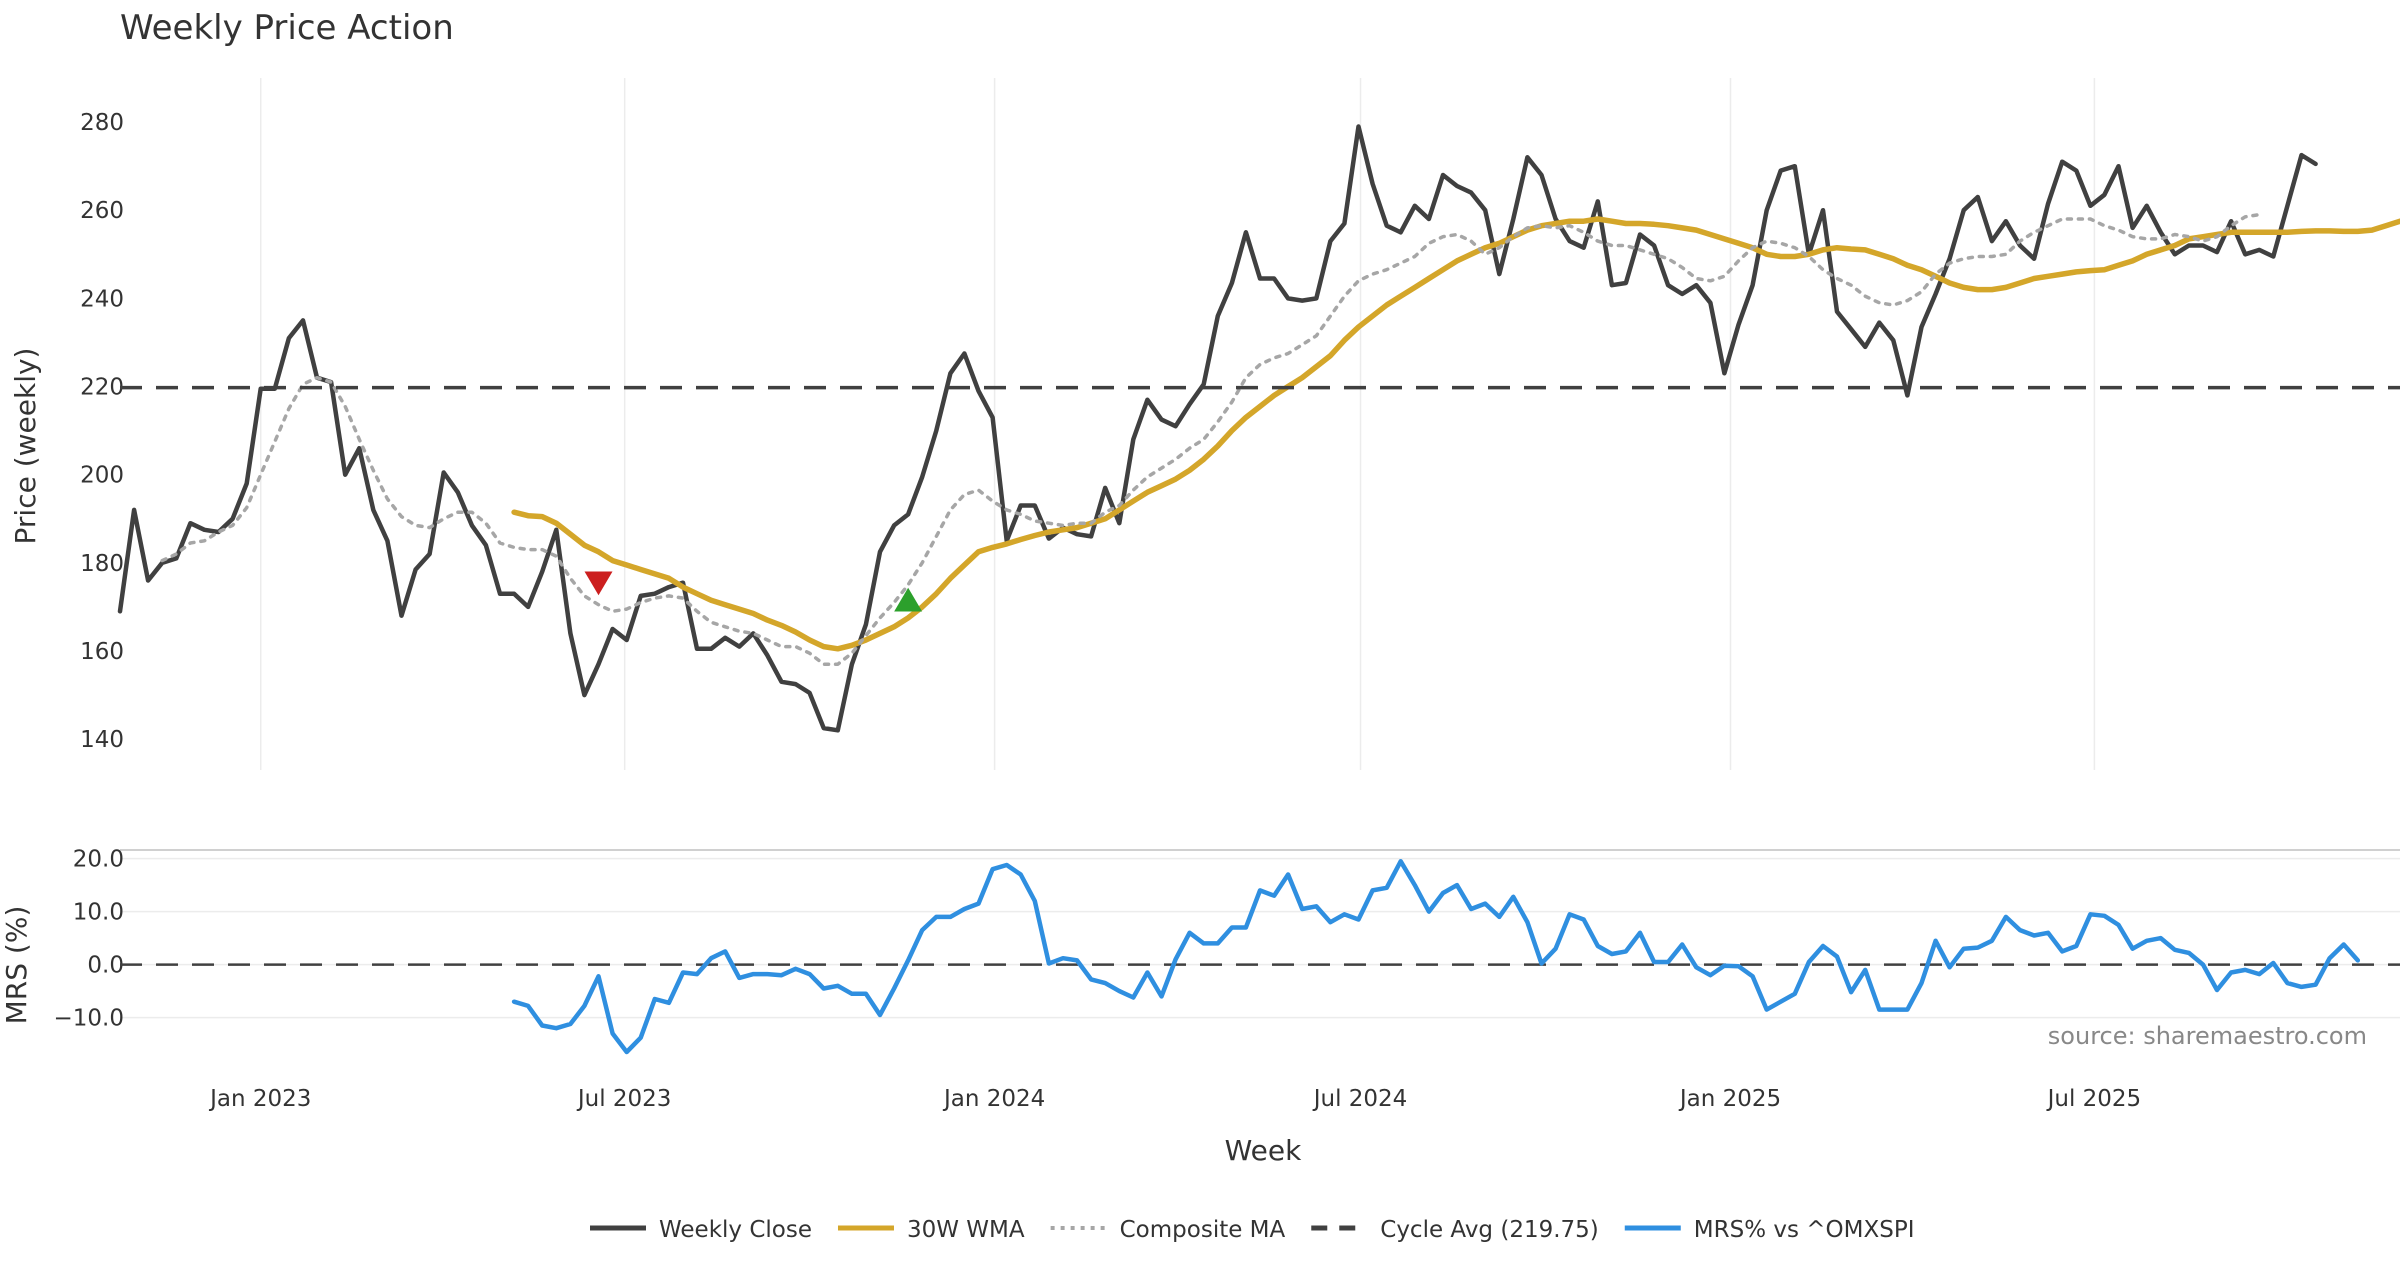 This screenshot has height=1264, width=2400. What do you see at coordinates (102, 388) in the screenshot?
I see `price-y-tick-label: 220` at bounding box center [102, 388].